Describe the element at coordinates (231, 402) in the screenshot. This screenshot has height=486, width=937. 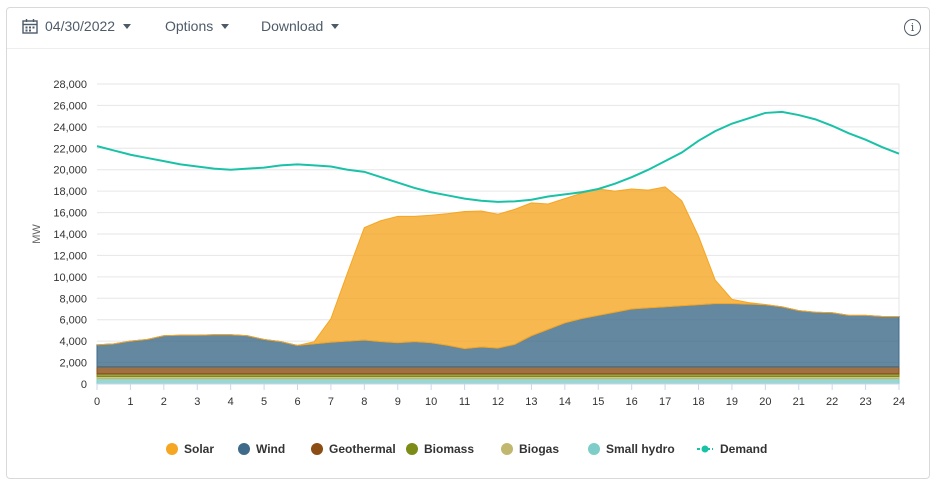
I see `x-tick-label: 4` at that location.